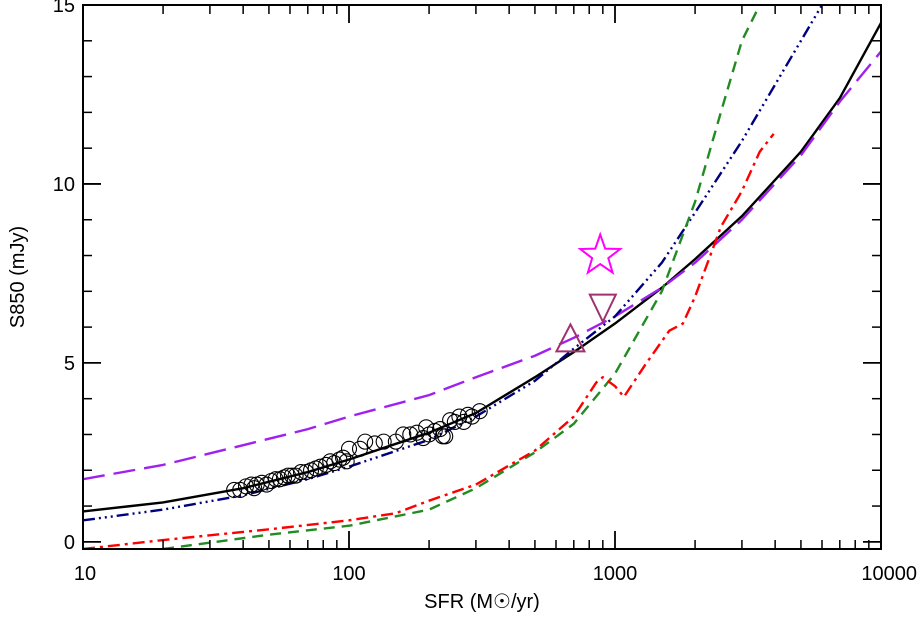 This screenshot has width=920, height=617. I want to click on x-tick-label: 100, so click(348, 574).